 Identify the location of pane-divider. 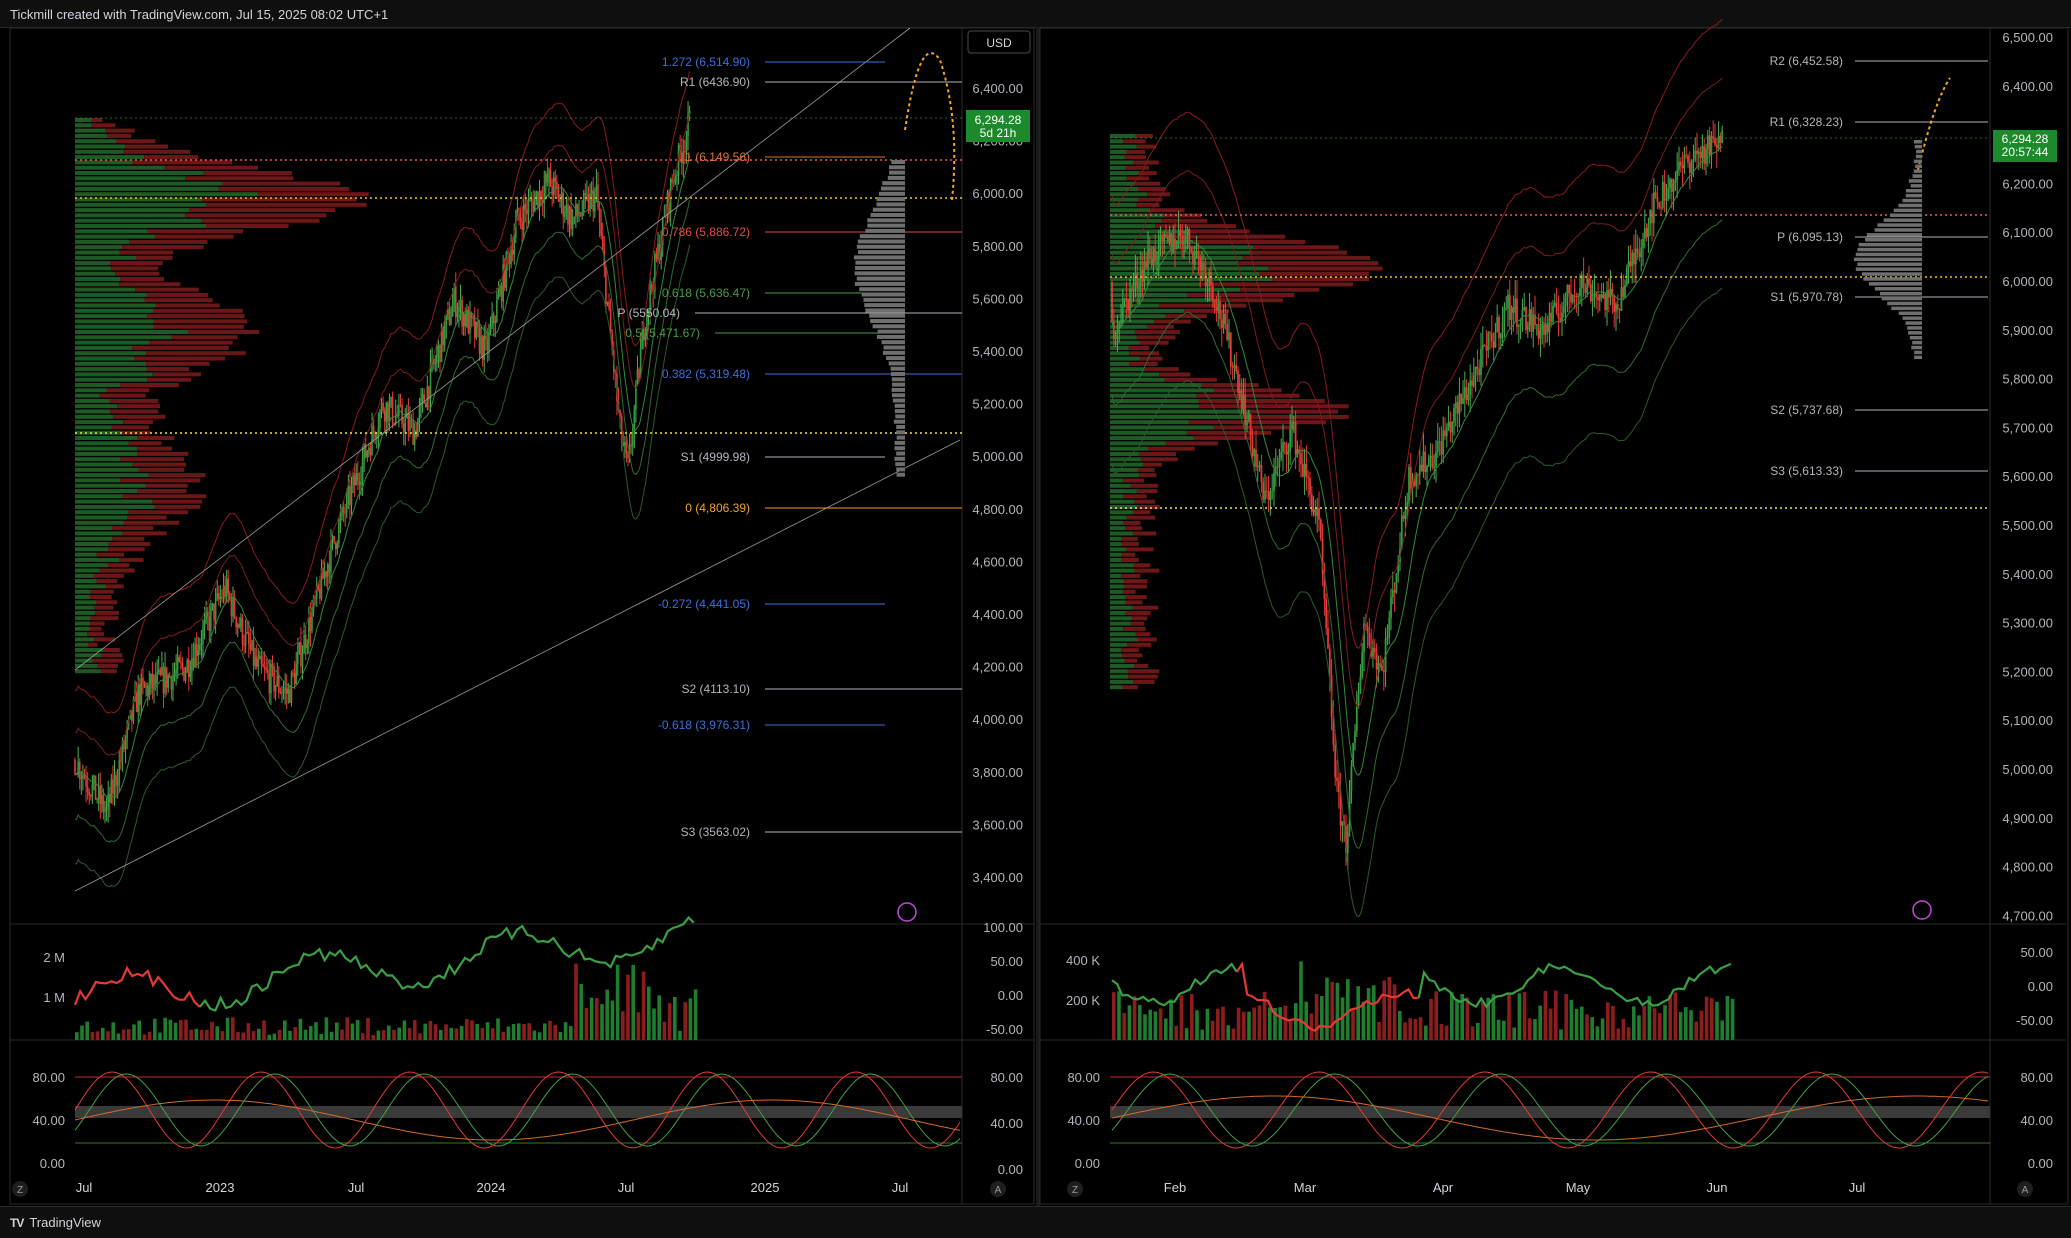
(1038, 616).